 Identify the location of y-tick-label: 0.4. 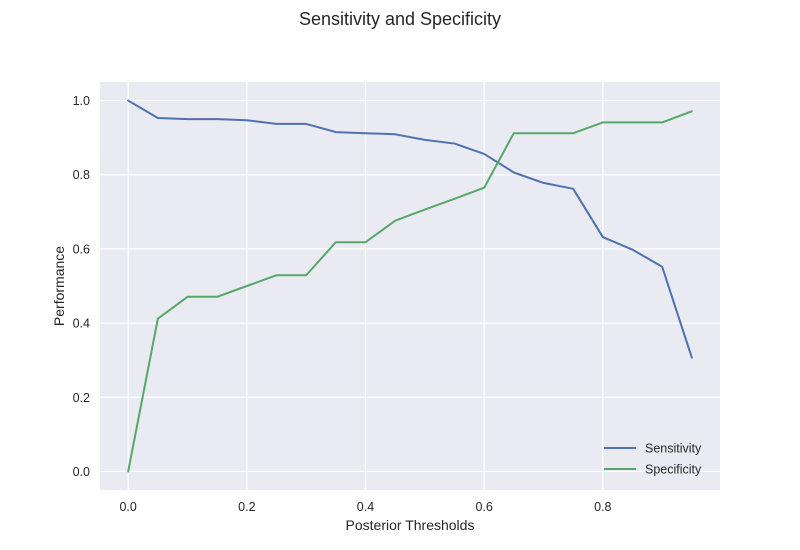
(81, 324).